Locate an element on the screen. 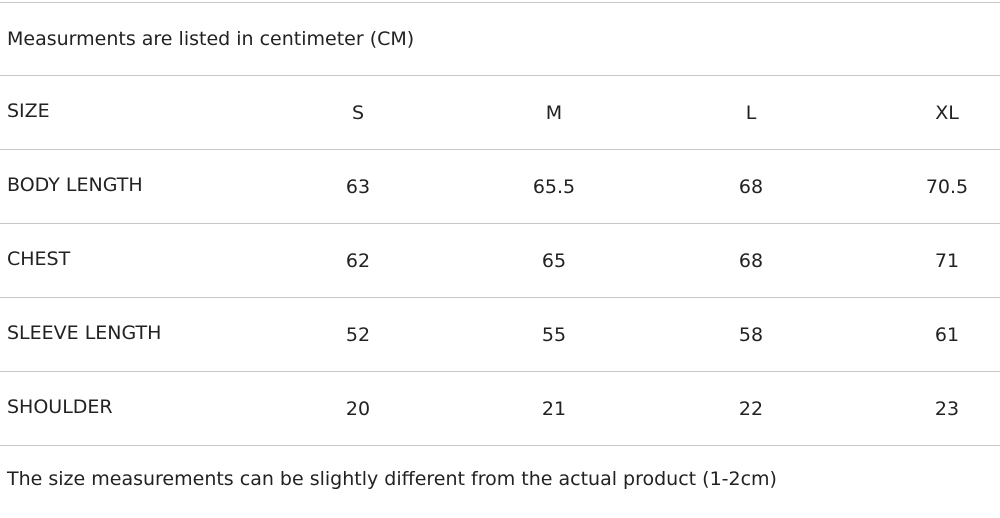 The height and width of the screenshot is (518, 1000). header-cell: L is located at coordinates (751, 113).